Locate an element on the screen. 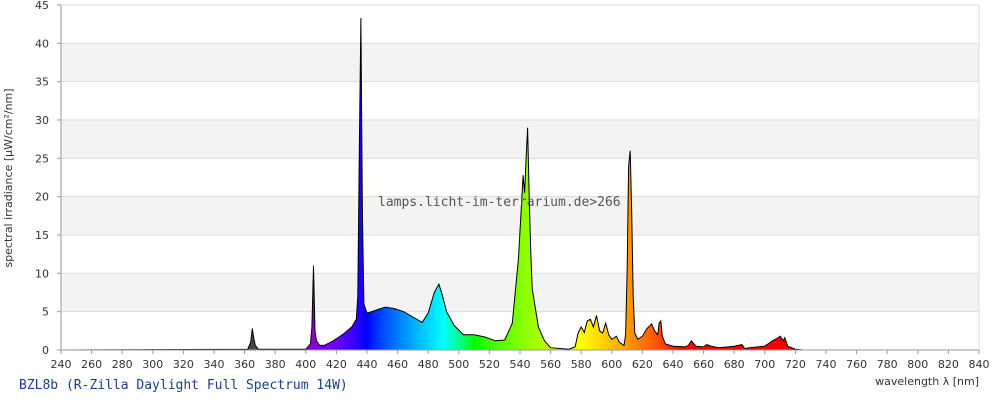 This screenshot has width=1000, height=400. y-tick-label: 40 is located at coordinates (42, 43).